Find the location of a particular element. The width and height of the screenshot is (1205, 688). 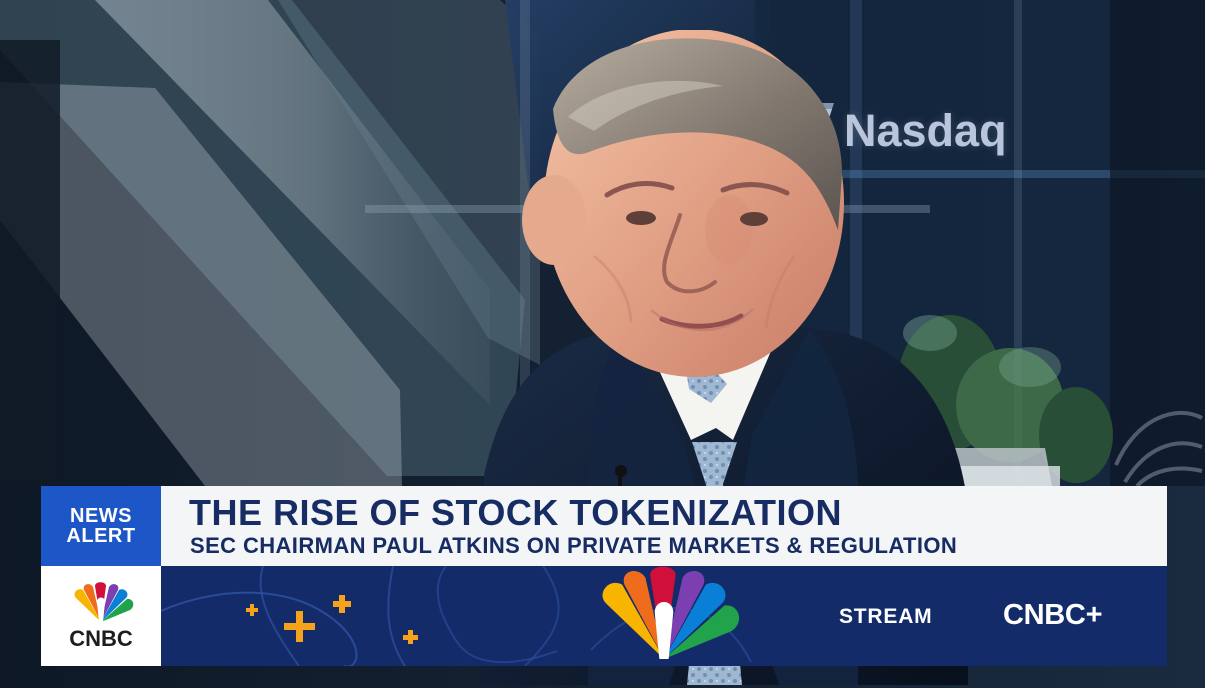

stream-promo-bar: STREAM CNBC+ is located at coordinates (664, 616).